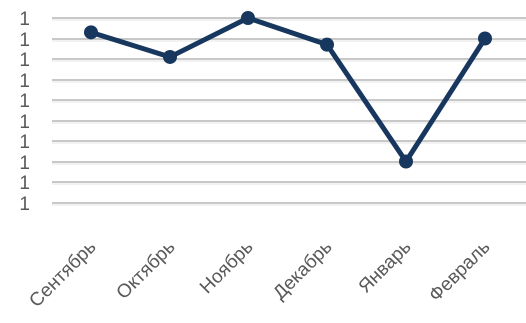 This screenshot has width=526, height=323. What do you see at coordinates (146, 270) in the screenshot?
I see `x-tick-label: Октябрь` at bounding box center [146, 270].